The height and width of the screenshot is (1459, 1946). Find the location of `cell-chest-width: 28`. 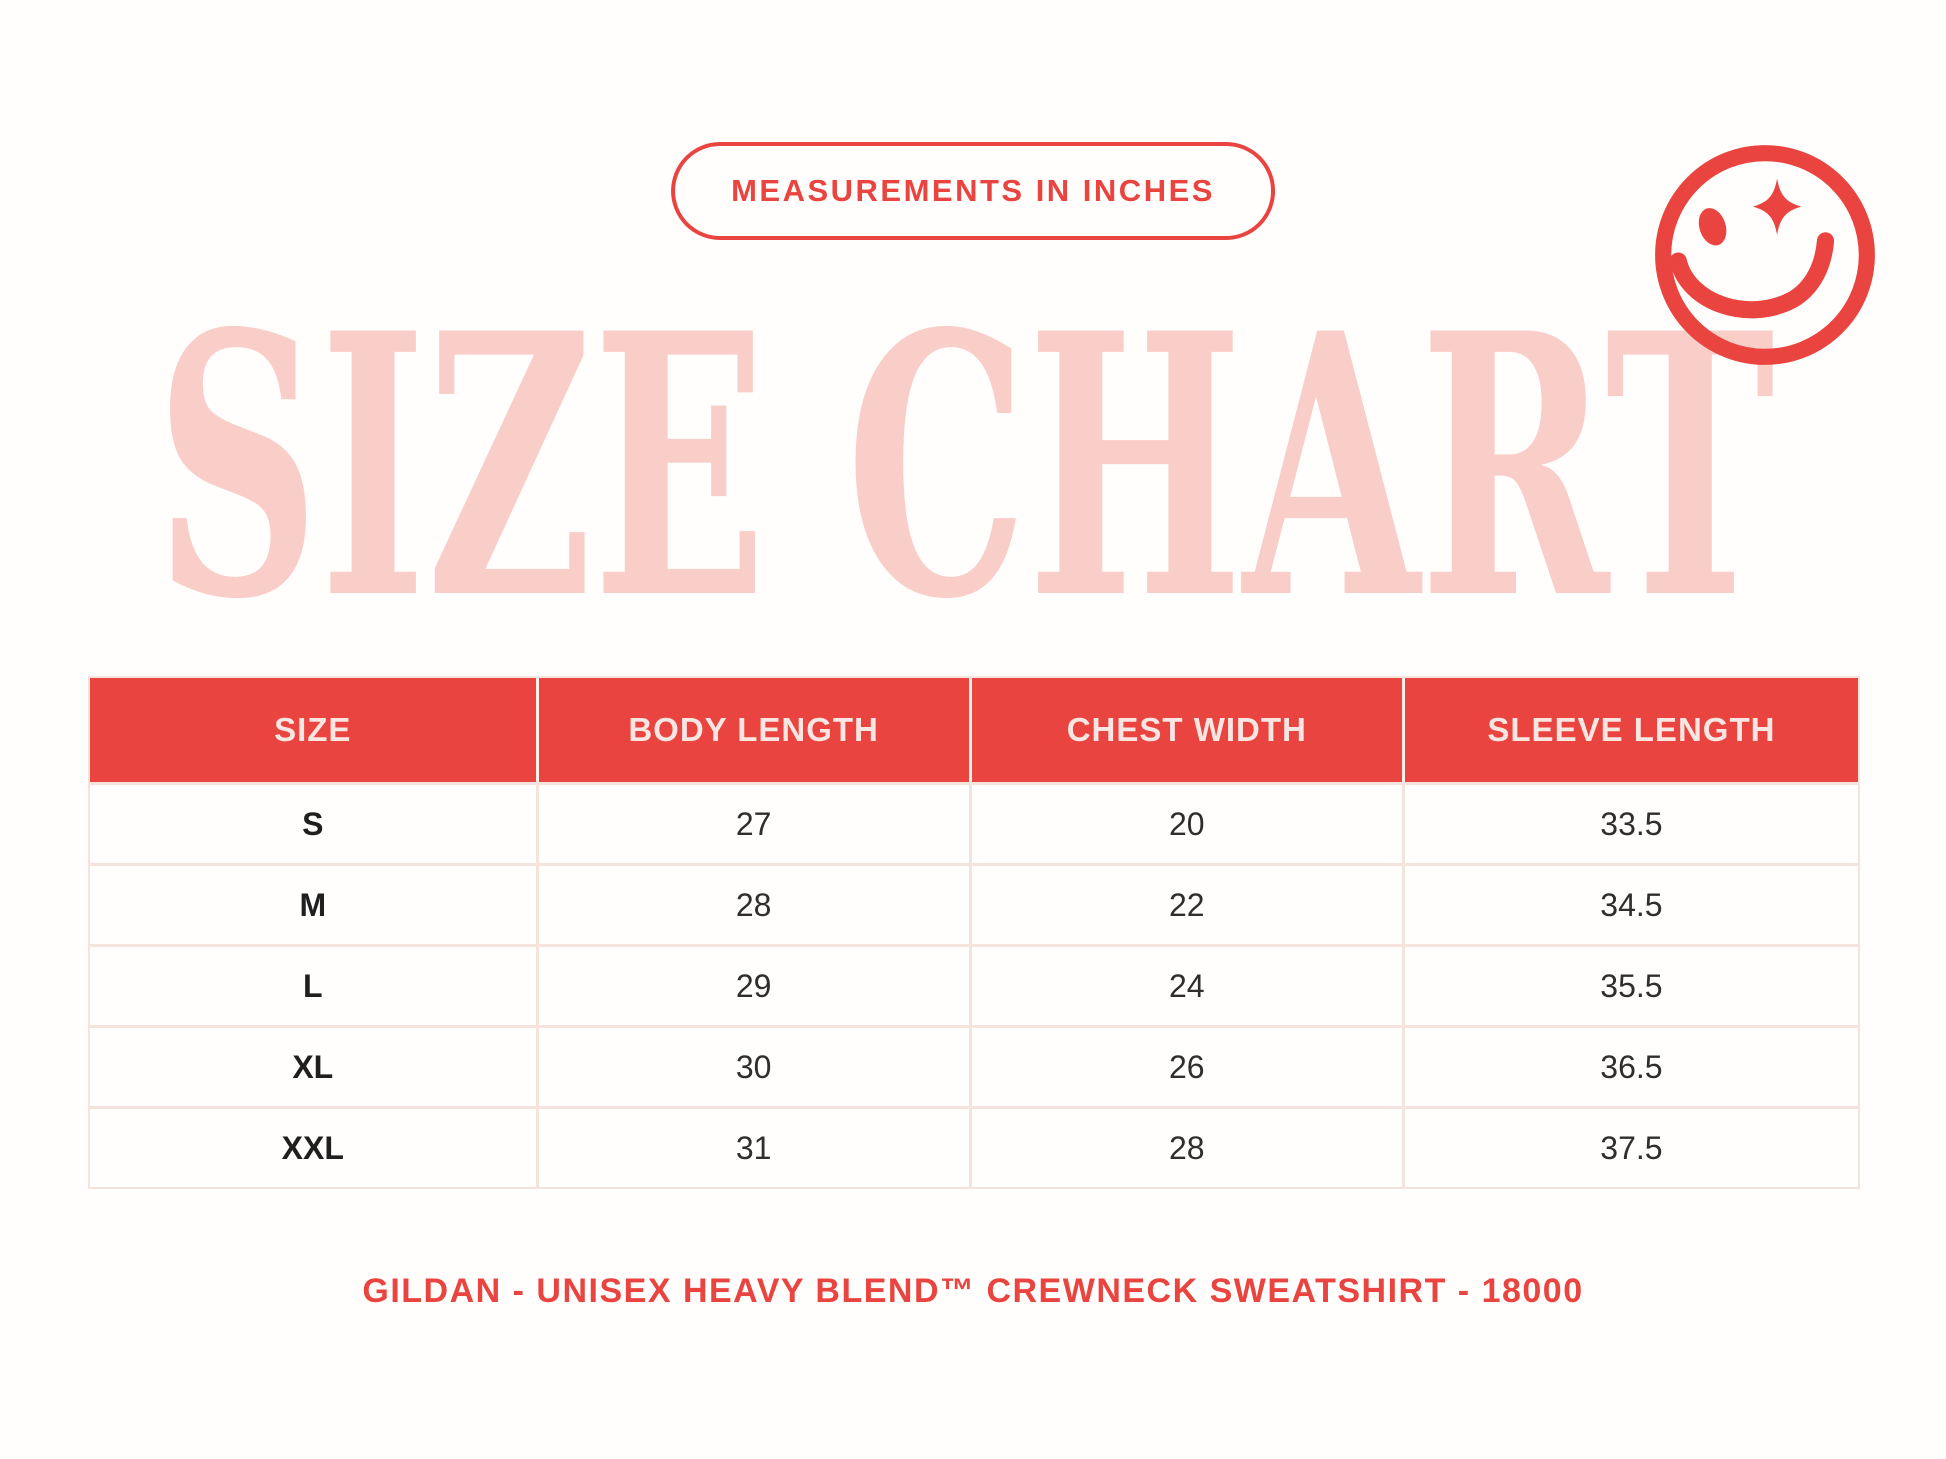

cell-chest-width: 28 is located at coordinates (1185, 1148).